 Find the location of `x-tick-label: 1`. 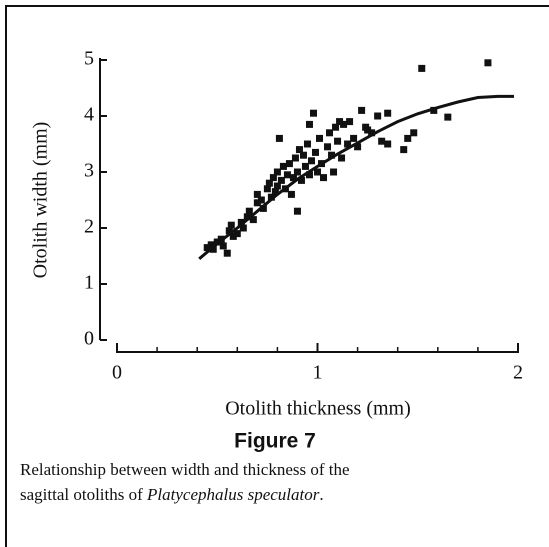

x-tick-label: 1 is located at coordinates (318, 373).